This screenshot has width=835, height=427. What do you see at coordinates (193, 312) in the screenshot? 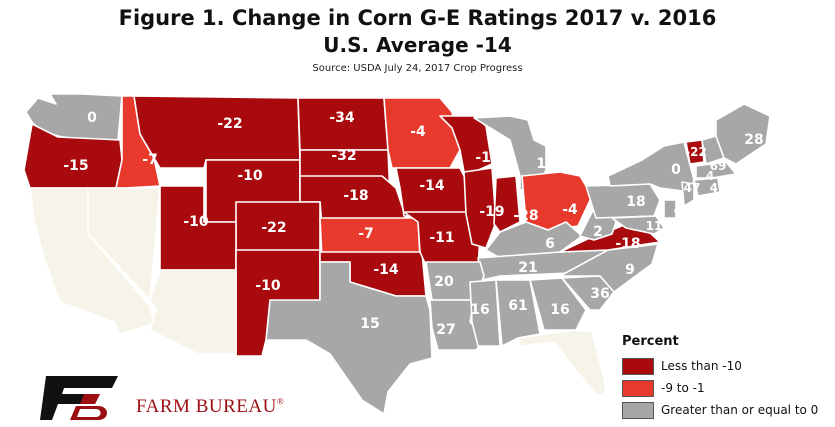
I see `state-az` at bounding box center [193, 312].